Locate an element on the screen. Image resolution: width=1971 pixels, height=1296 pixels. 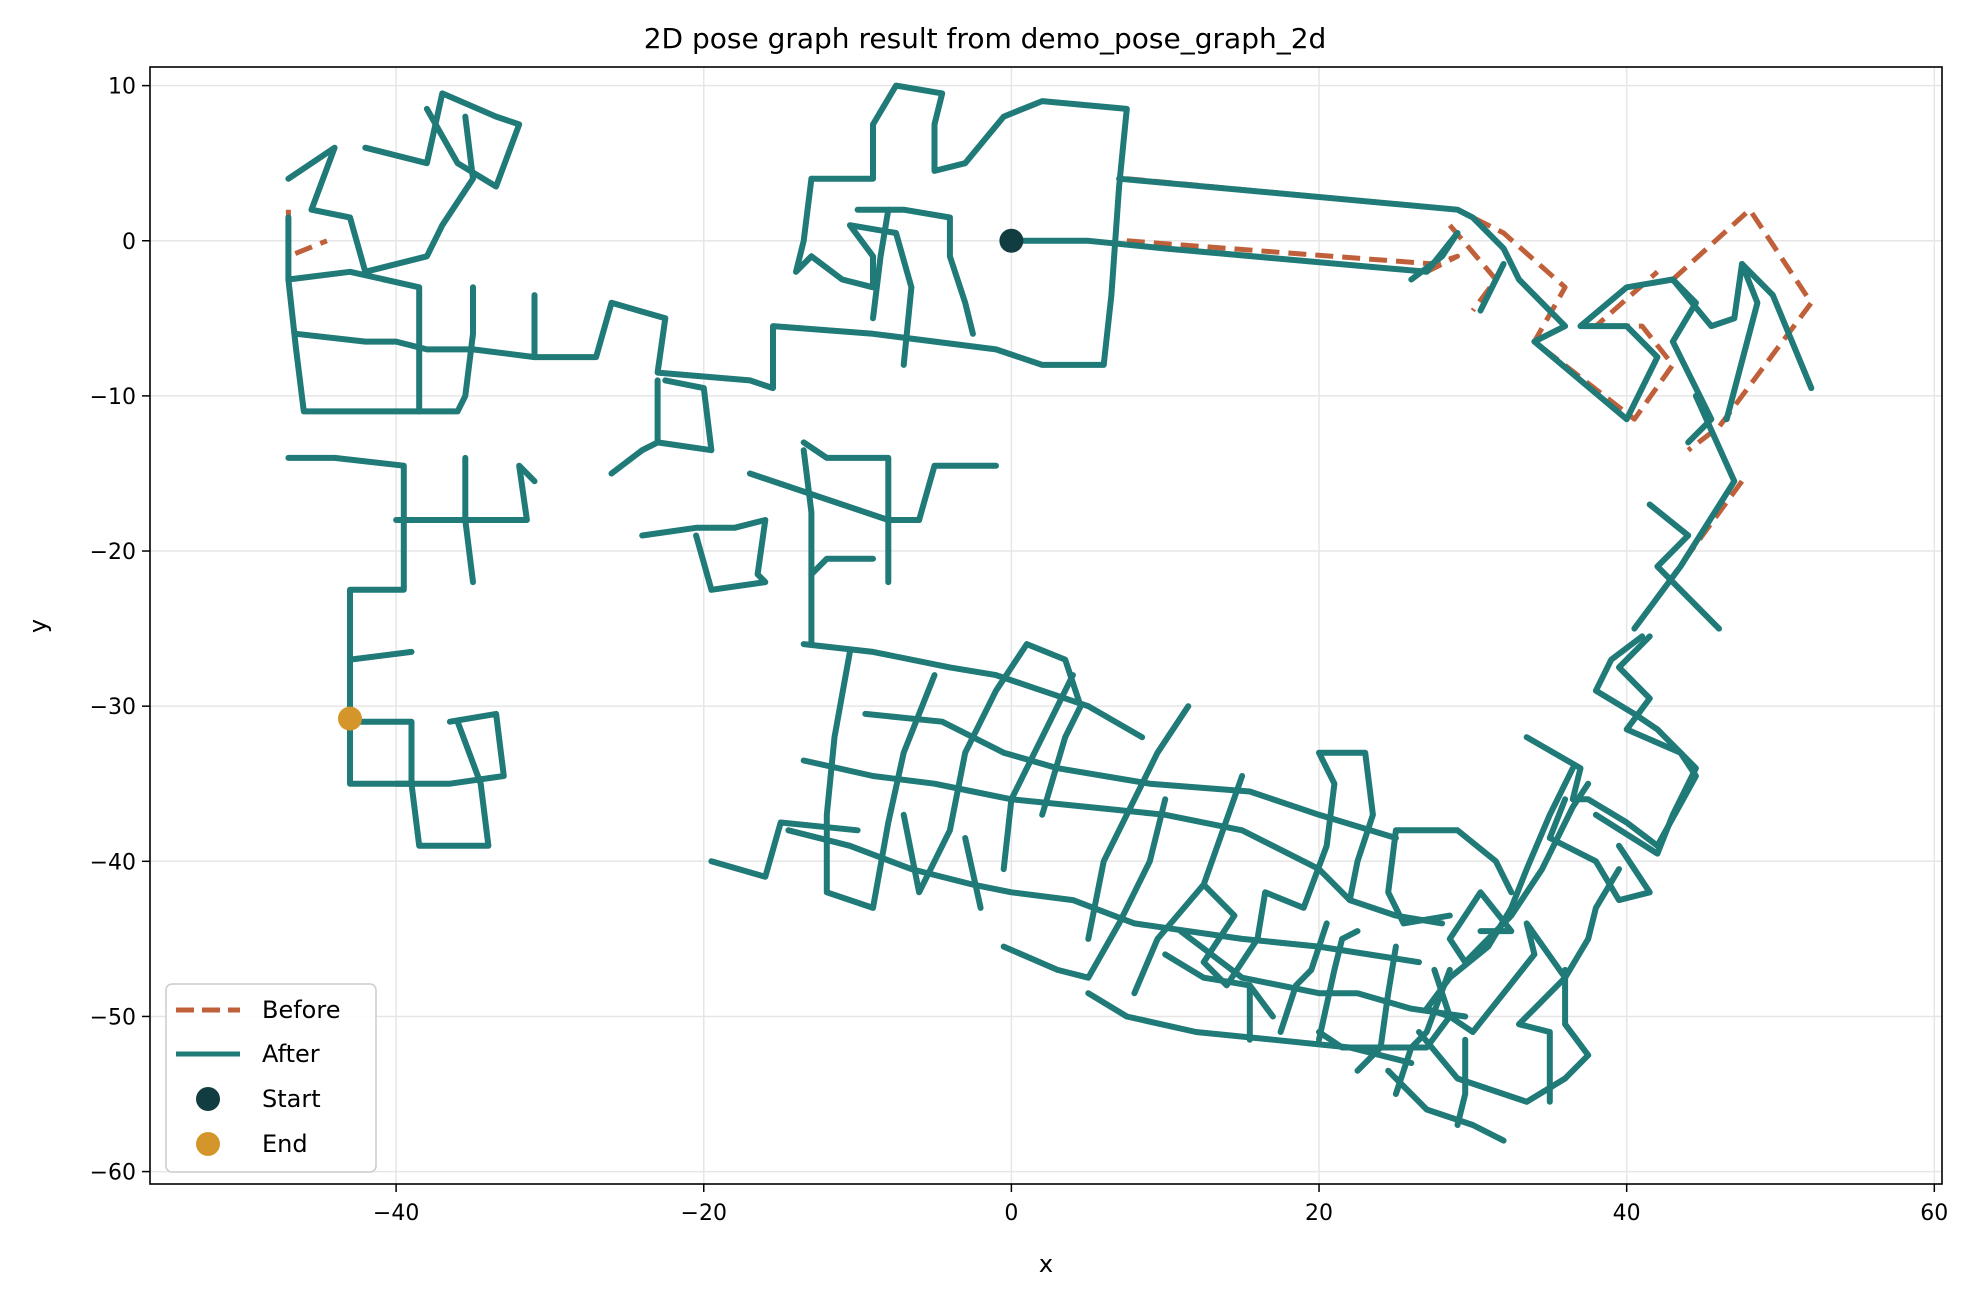
legend-after-label: After is located at coordinates (291, 1054).